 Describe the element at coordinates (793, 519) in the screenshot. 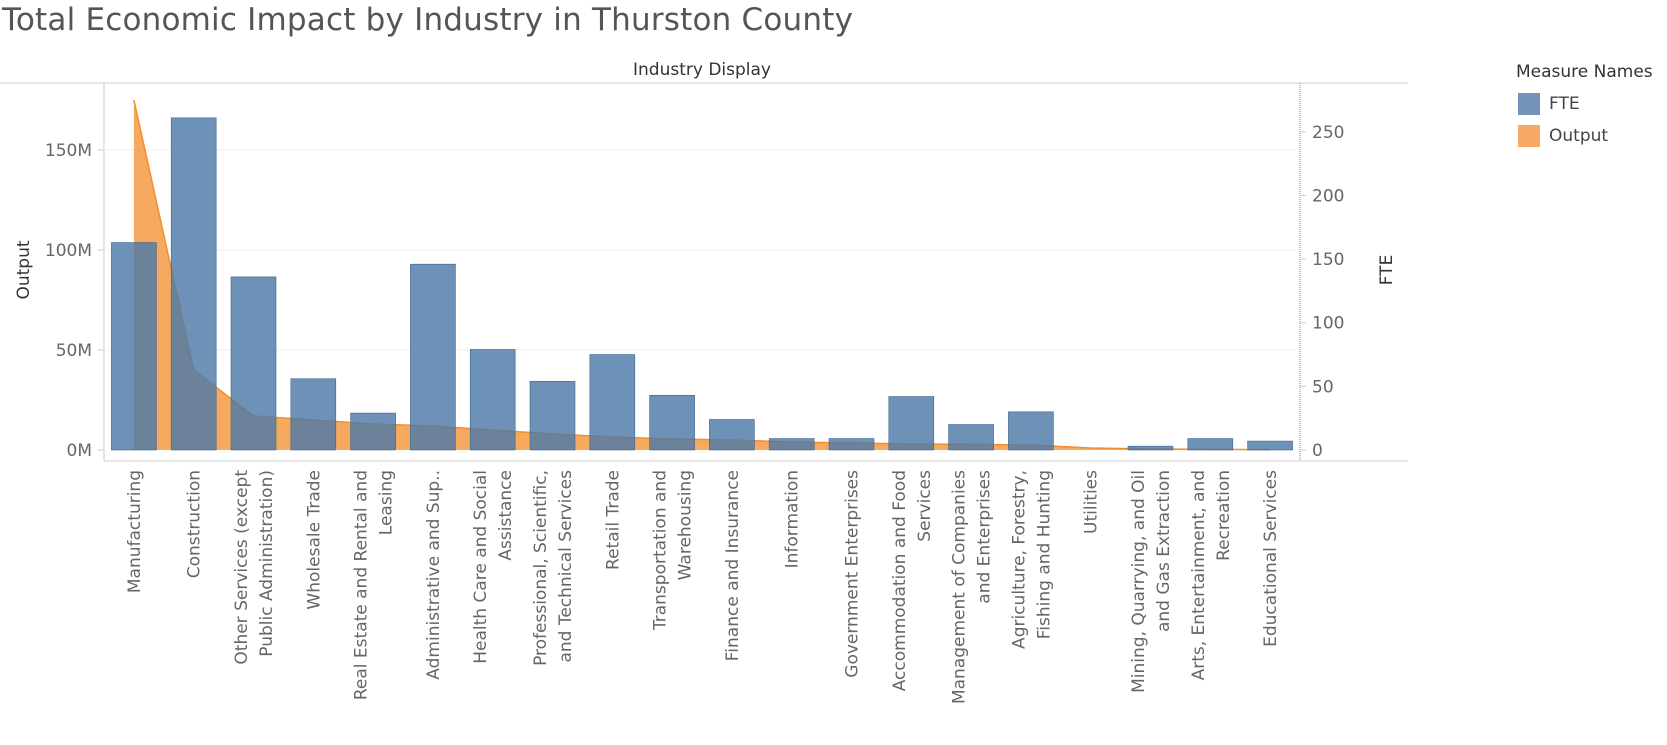

I see `x-category-label: Information` at that location.